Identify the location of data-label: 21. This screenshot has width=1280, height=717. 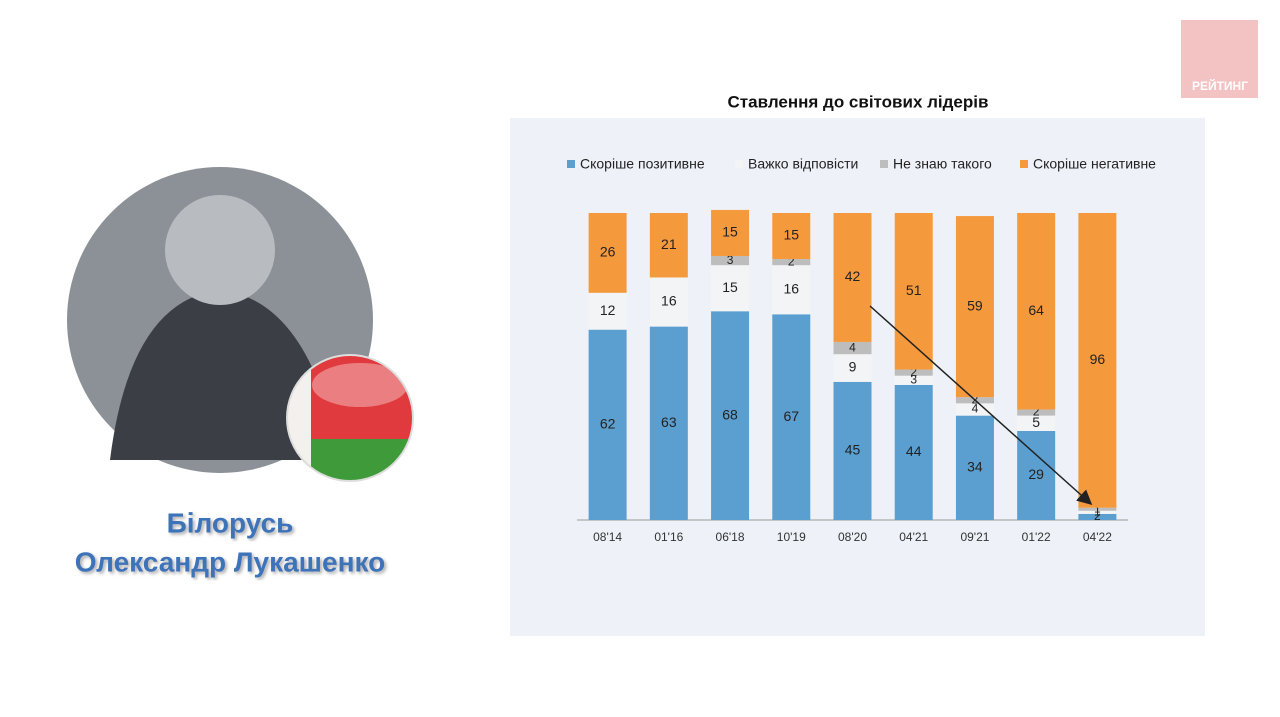
(669, 244).